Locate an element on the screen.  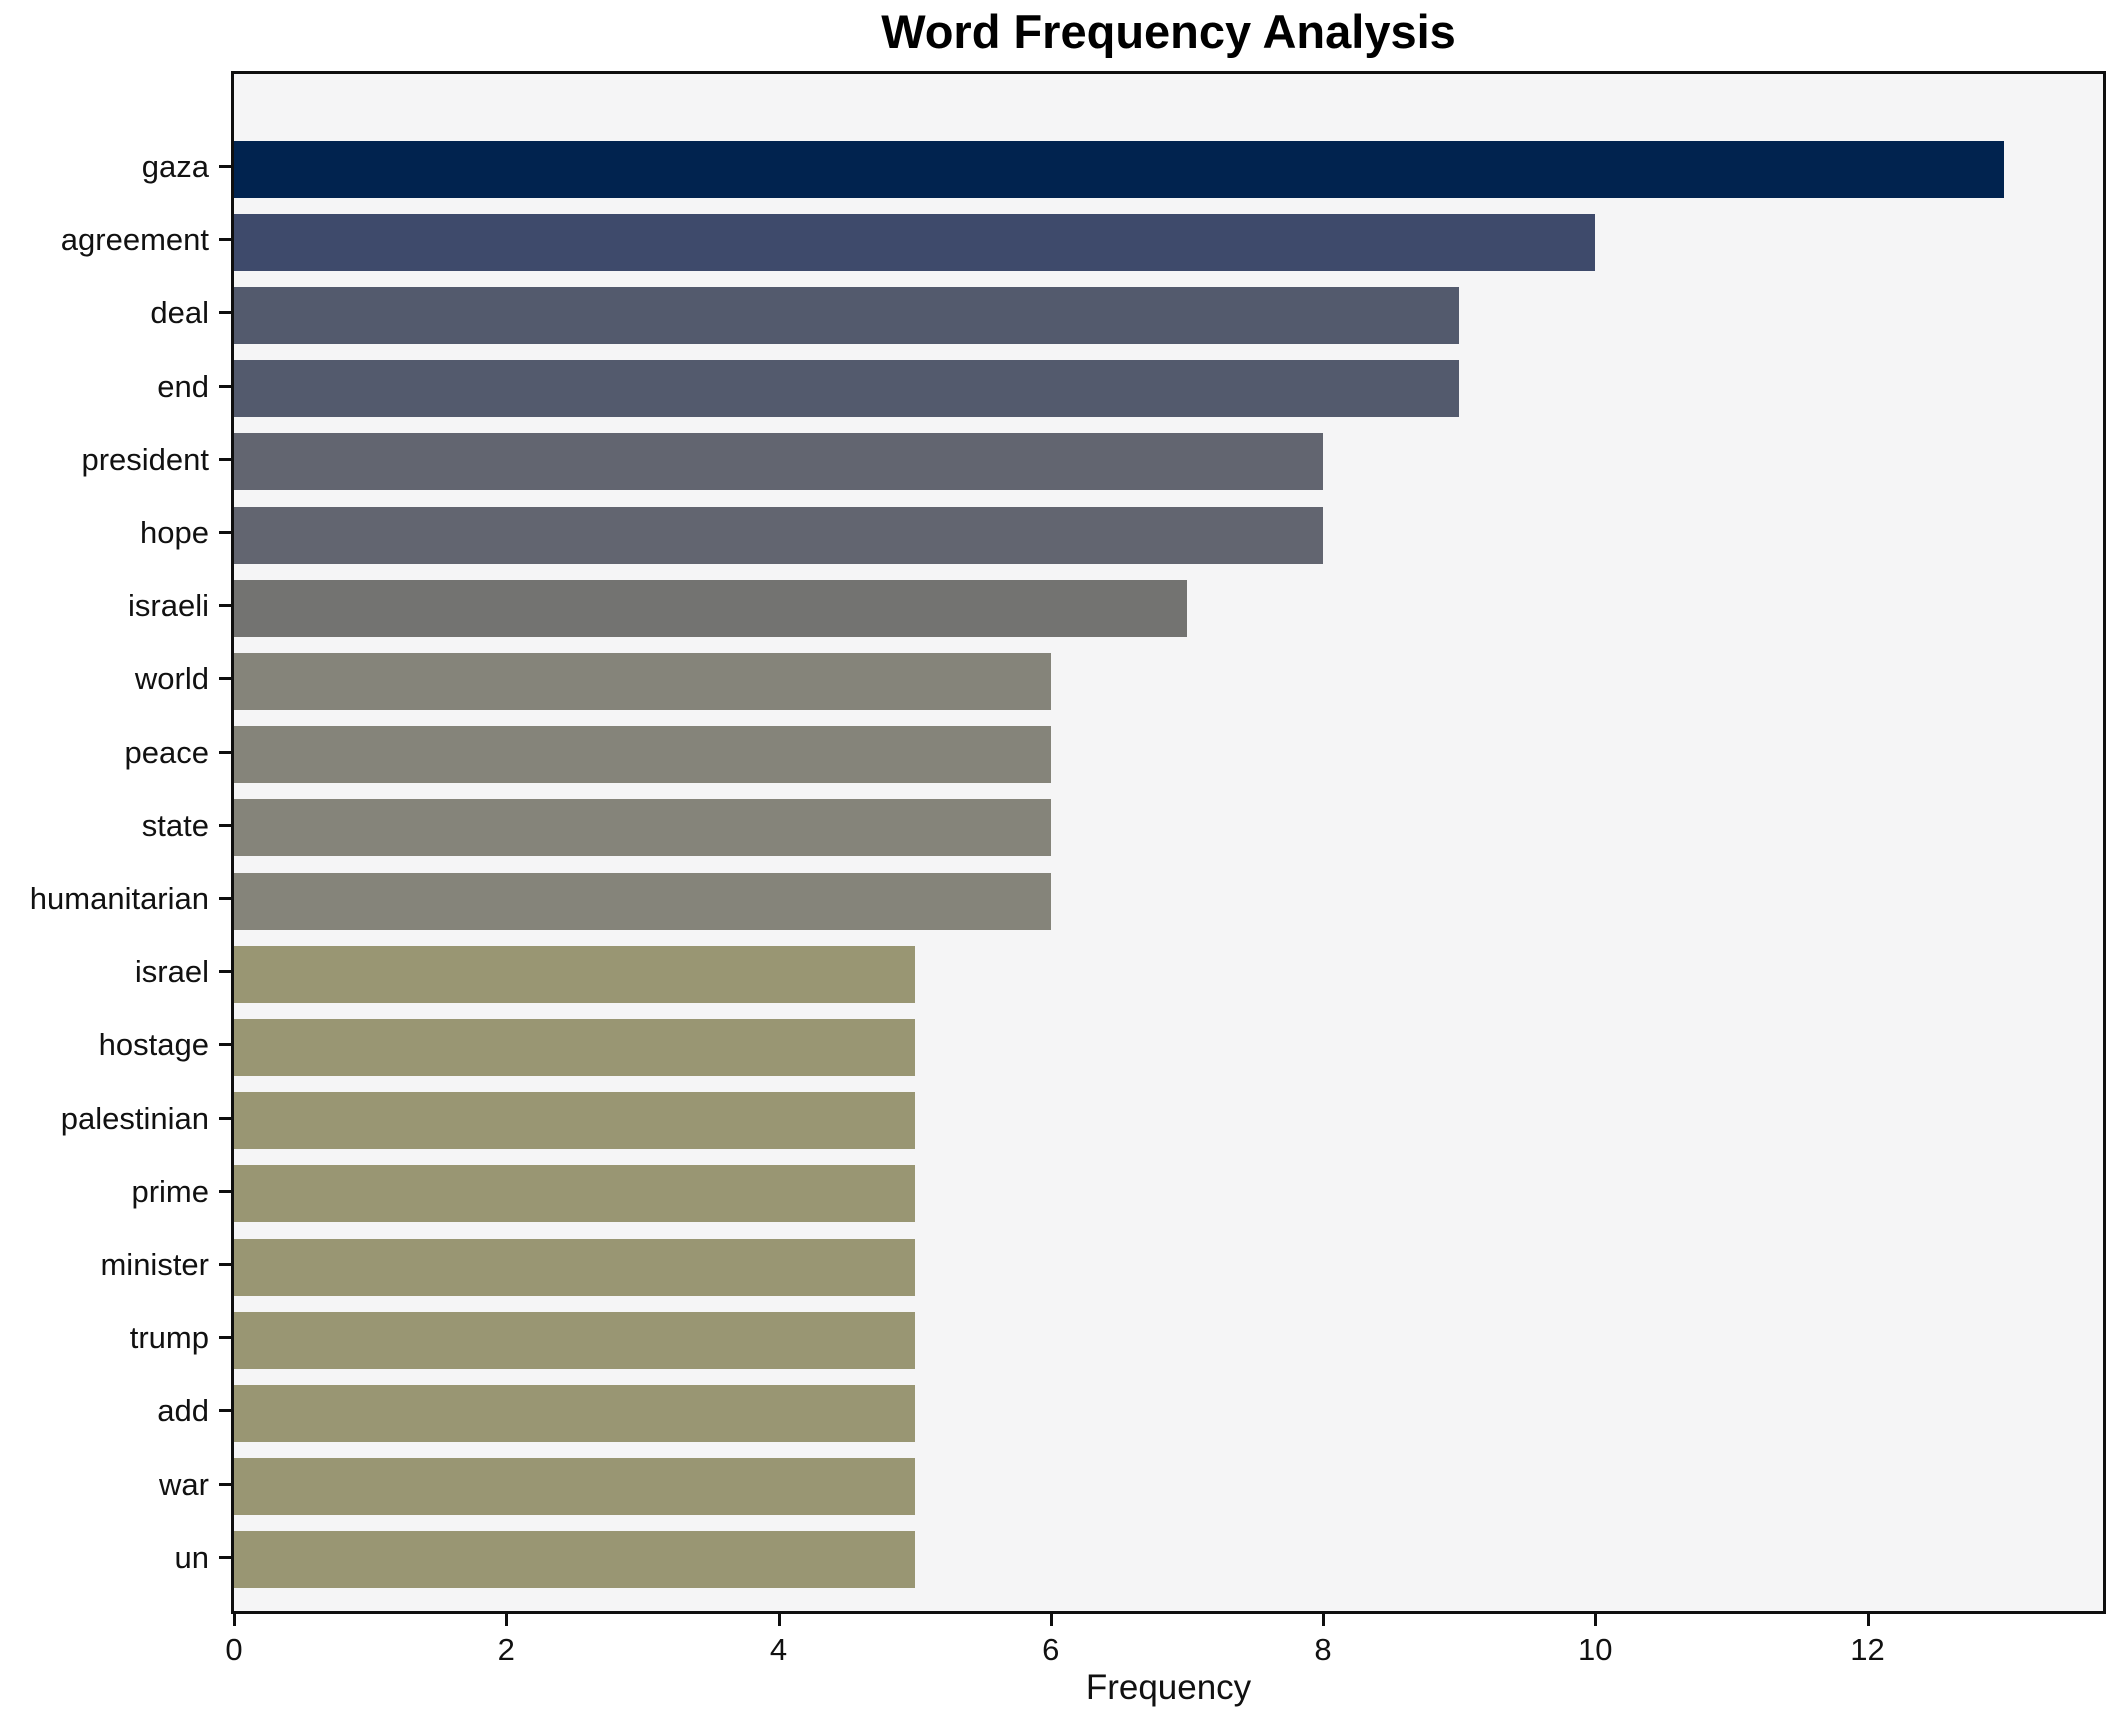
bar-peace is located at coordinates (642, 755).